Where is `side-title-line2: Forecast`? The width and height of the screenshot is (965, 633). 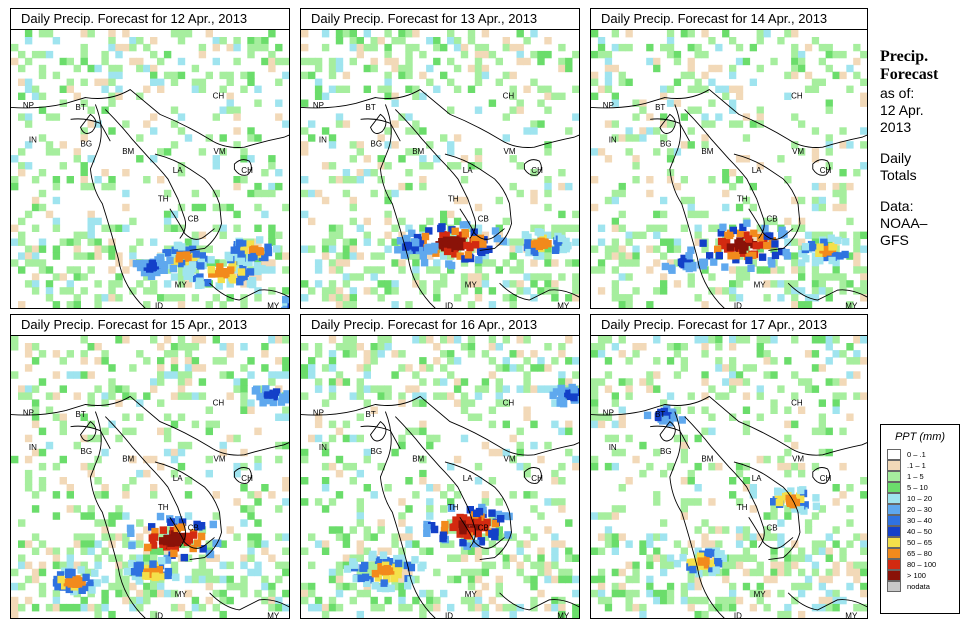
side-title-line2: Forecast is located at coordinates (909, 74).